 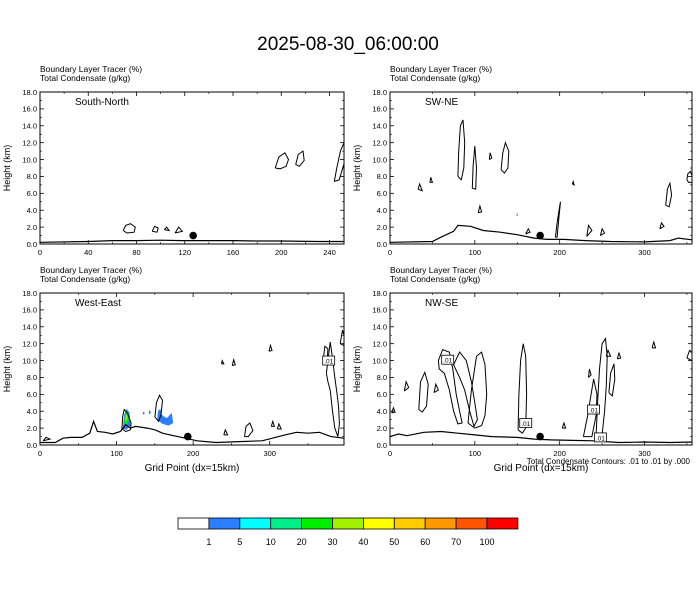 I want to click on colorbar-label: 20, so click(x=302, y=542).